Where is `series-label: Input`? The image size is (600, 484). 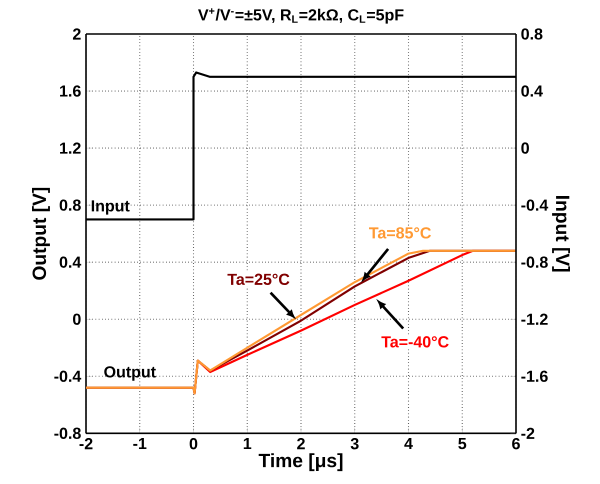 series-label: Input is located at coordinates (111, 207).